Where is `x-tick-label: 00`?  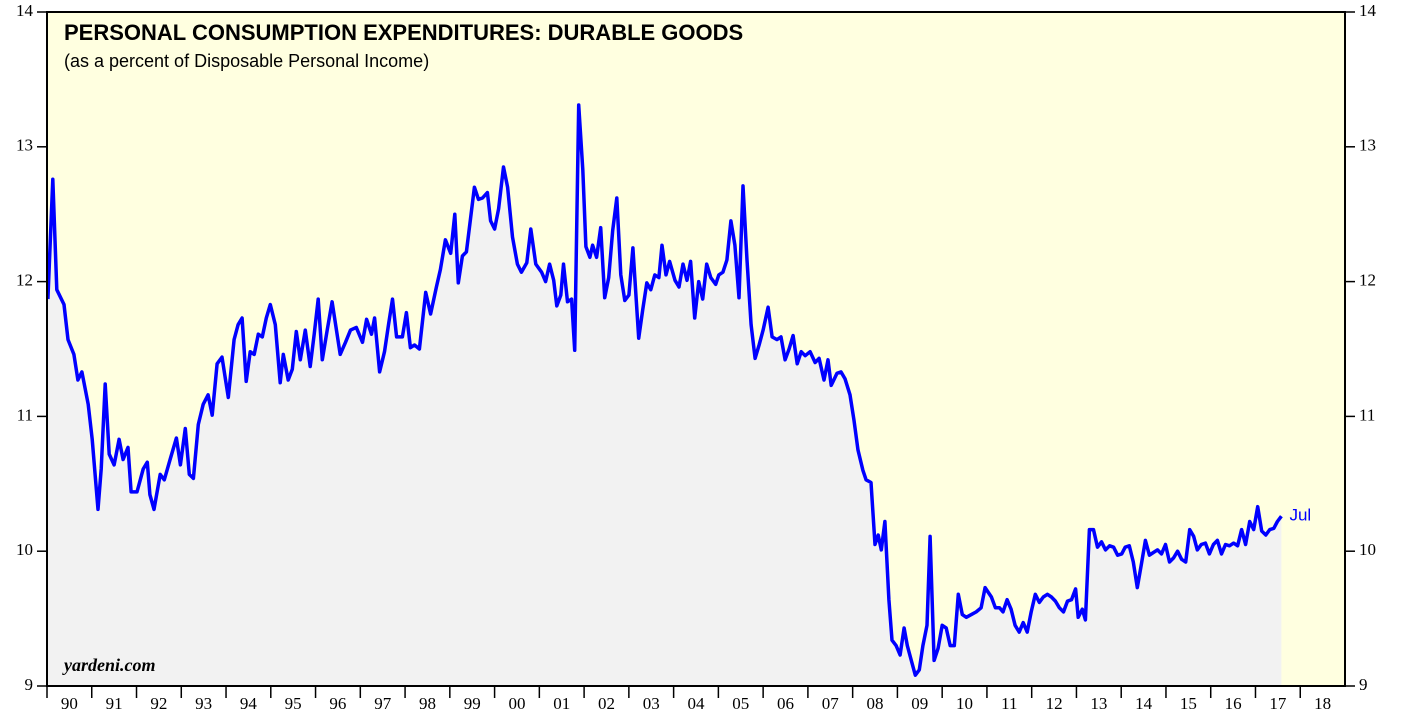 x-tick-label: 00 is located at coordinates (516, 703).